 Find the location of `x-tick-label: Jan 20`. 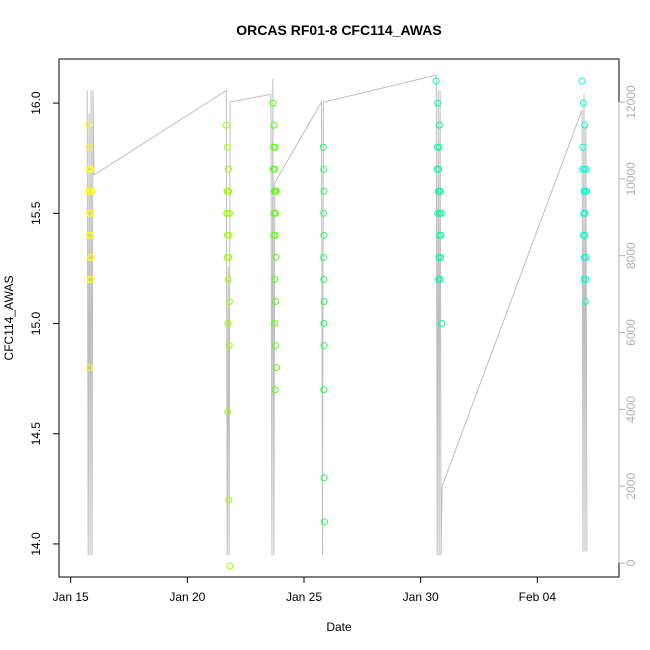

x-tick-label: Jan 20 is located at coordinates (187, 597).